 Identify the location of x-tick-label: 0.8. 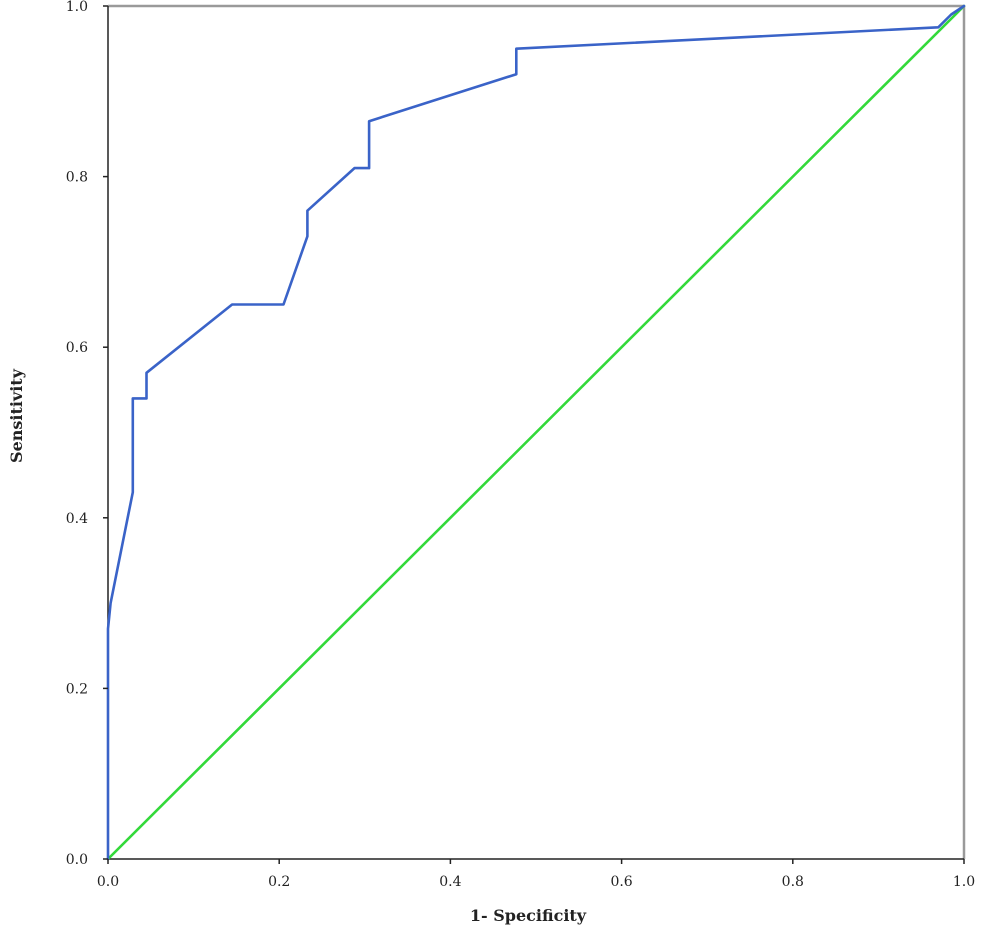
(793, 882).